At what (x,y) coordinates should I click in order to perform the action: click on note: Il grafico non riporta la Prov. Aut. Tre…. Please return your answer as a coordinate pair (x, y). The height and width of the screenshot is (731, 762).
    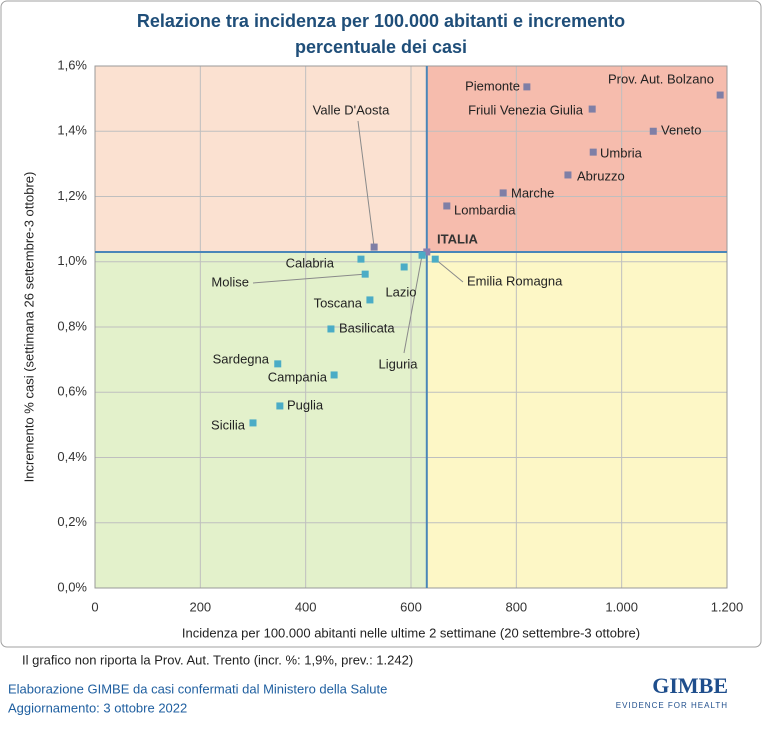
    Looking at the image, I should click on (217, 659).